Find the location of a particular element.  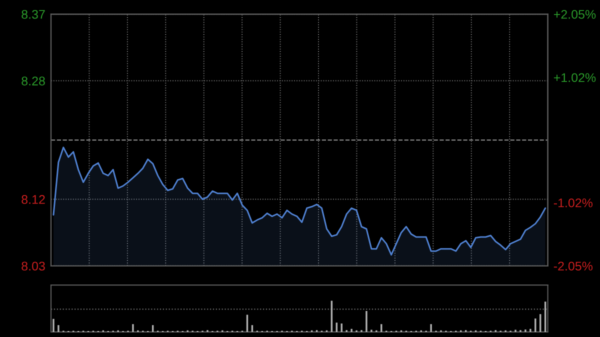

y2-tick-label: +2.05% is located at coordinates (575, 14).